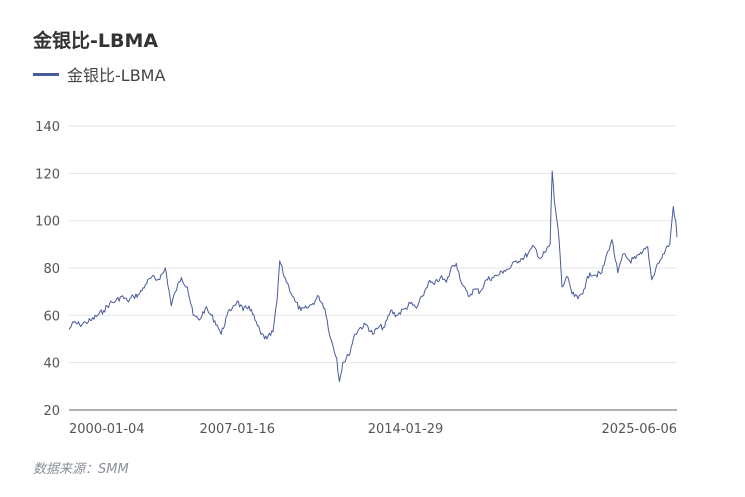  I want to click on data-source: 数据来源：SMM, so click(81, 469).